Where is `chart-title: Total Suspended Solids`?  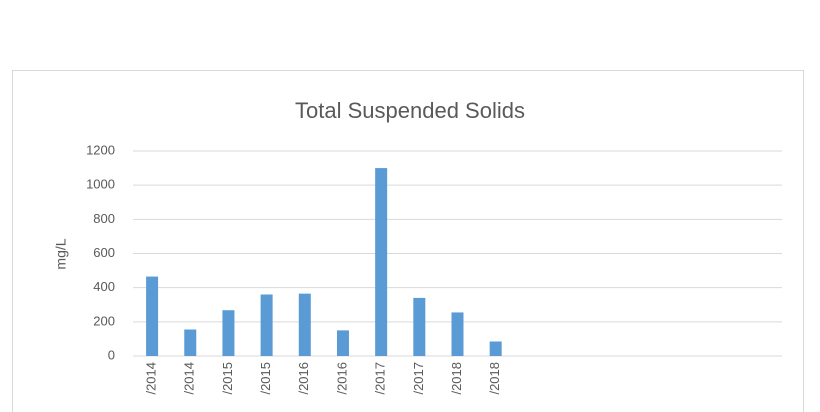 chart-title: Total Suspended Solids is located at coordinates (410, 110).